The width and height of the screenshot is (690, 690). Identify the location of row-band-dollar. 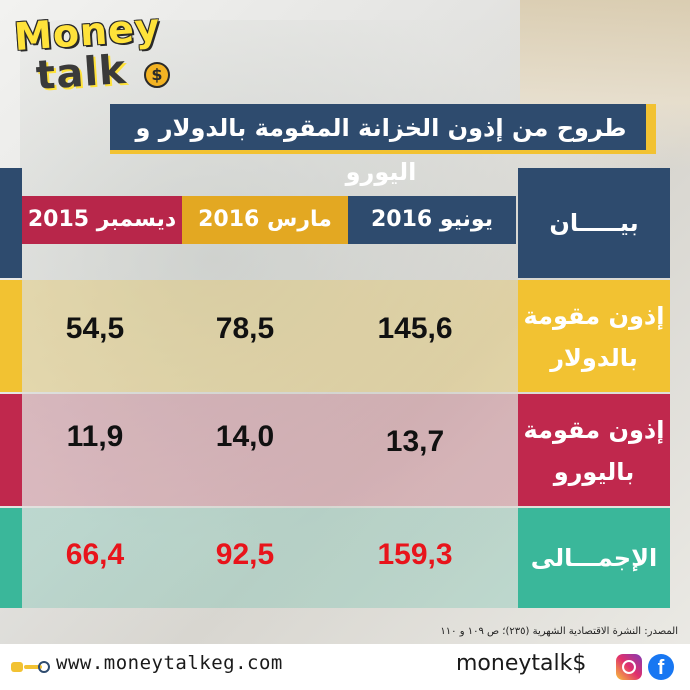
(260, 336).